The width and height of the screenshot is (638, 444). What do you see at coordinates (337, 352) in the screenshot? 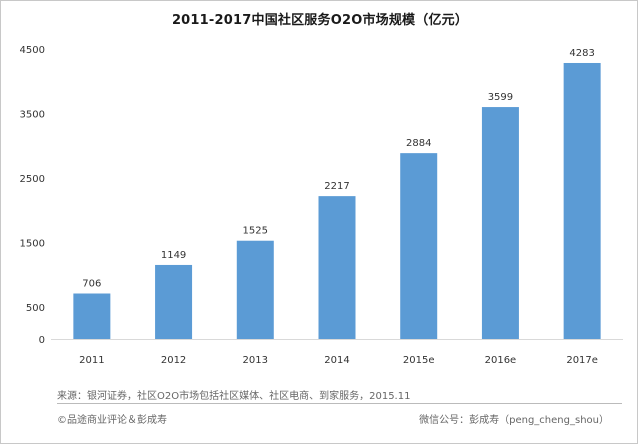
I see `x-axis: 2011 2012 2013 2014 2015e 2016e 2017e` at bounding box center [337, 352].